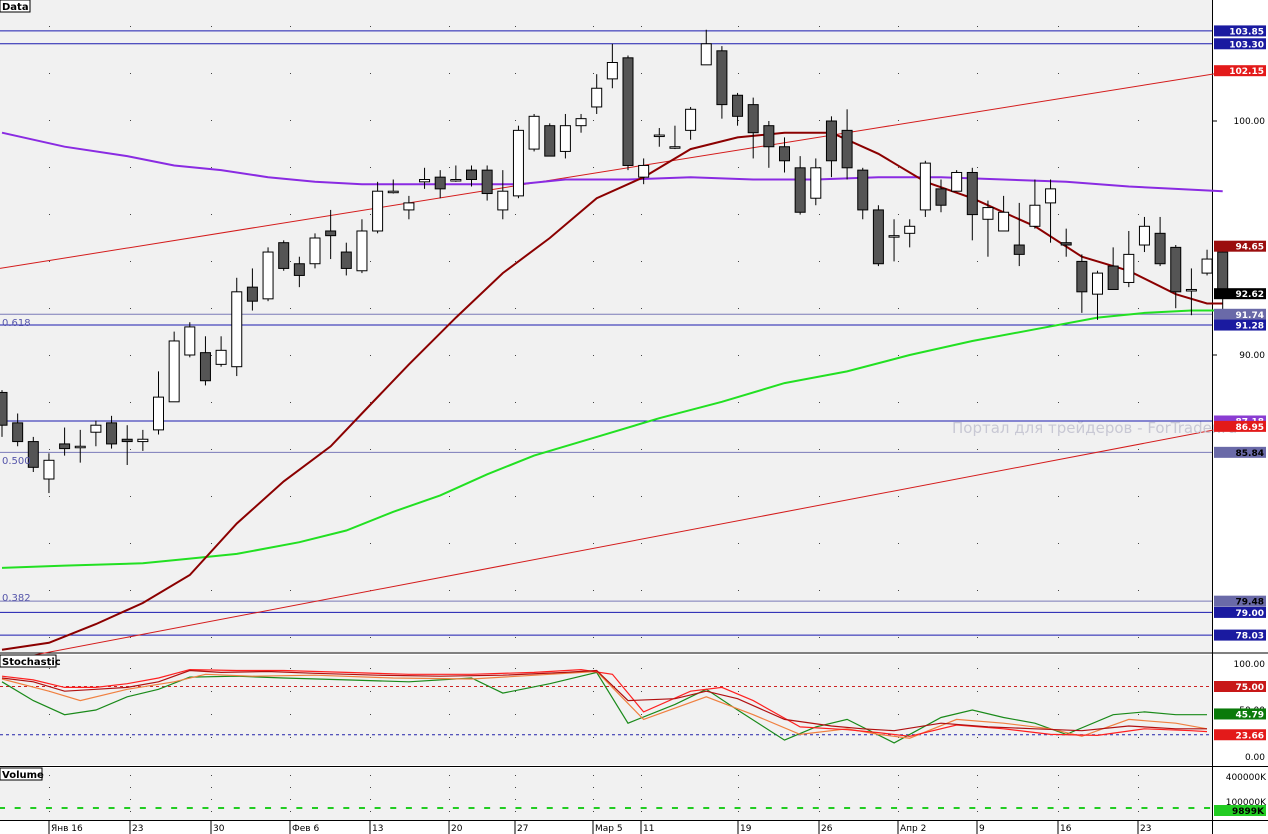  Describe the element at coordinates (1250, 248) in the screenshot. I see `price-label: 94.65` at that location.